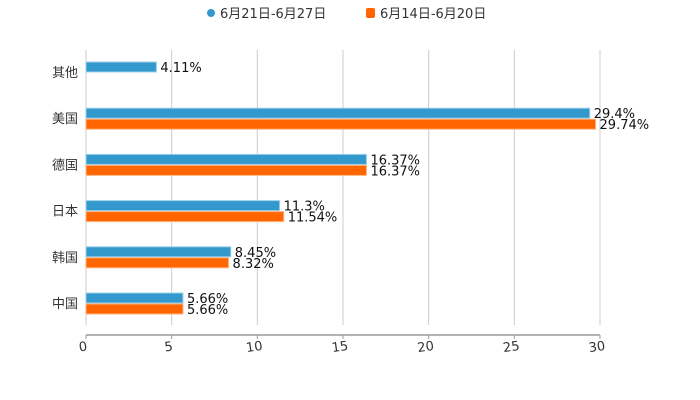 Image resolution: width=700 pixels, height=400 pixels. What do you see at coordinates (65, 119) in the screenshot?
I see `y-tick-label: 美国` at bounding box center [65, 119].